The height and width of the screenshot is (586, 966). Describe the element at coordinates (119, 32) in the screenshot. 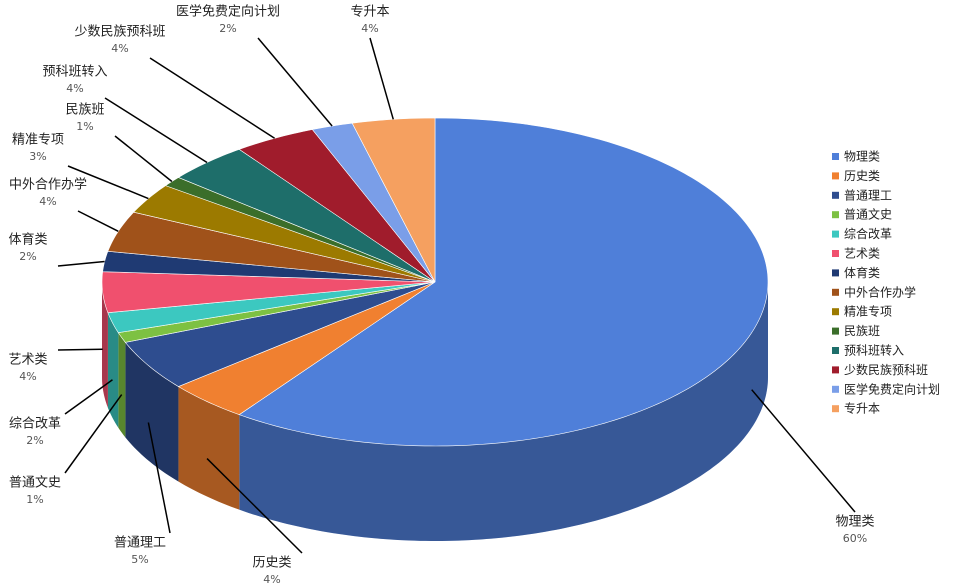

I see `data-label-name: 少数民族预科班` at that location.